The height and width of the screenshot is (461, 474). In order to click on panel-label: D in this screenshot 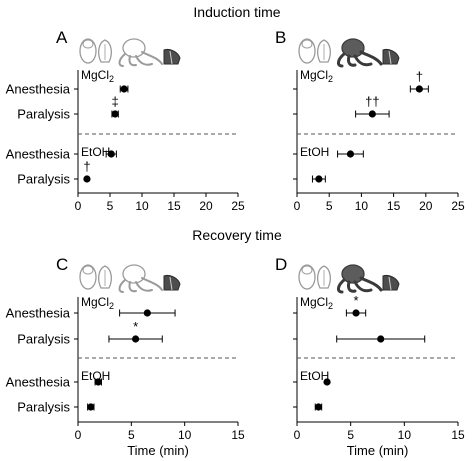, I will do `click(281, 264)`.